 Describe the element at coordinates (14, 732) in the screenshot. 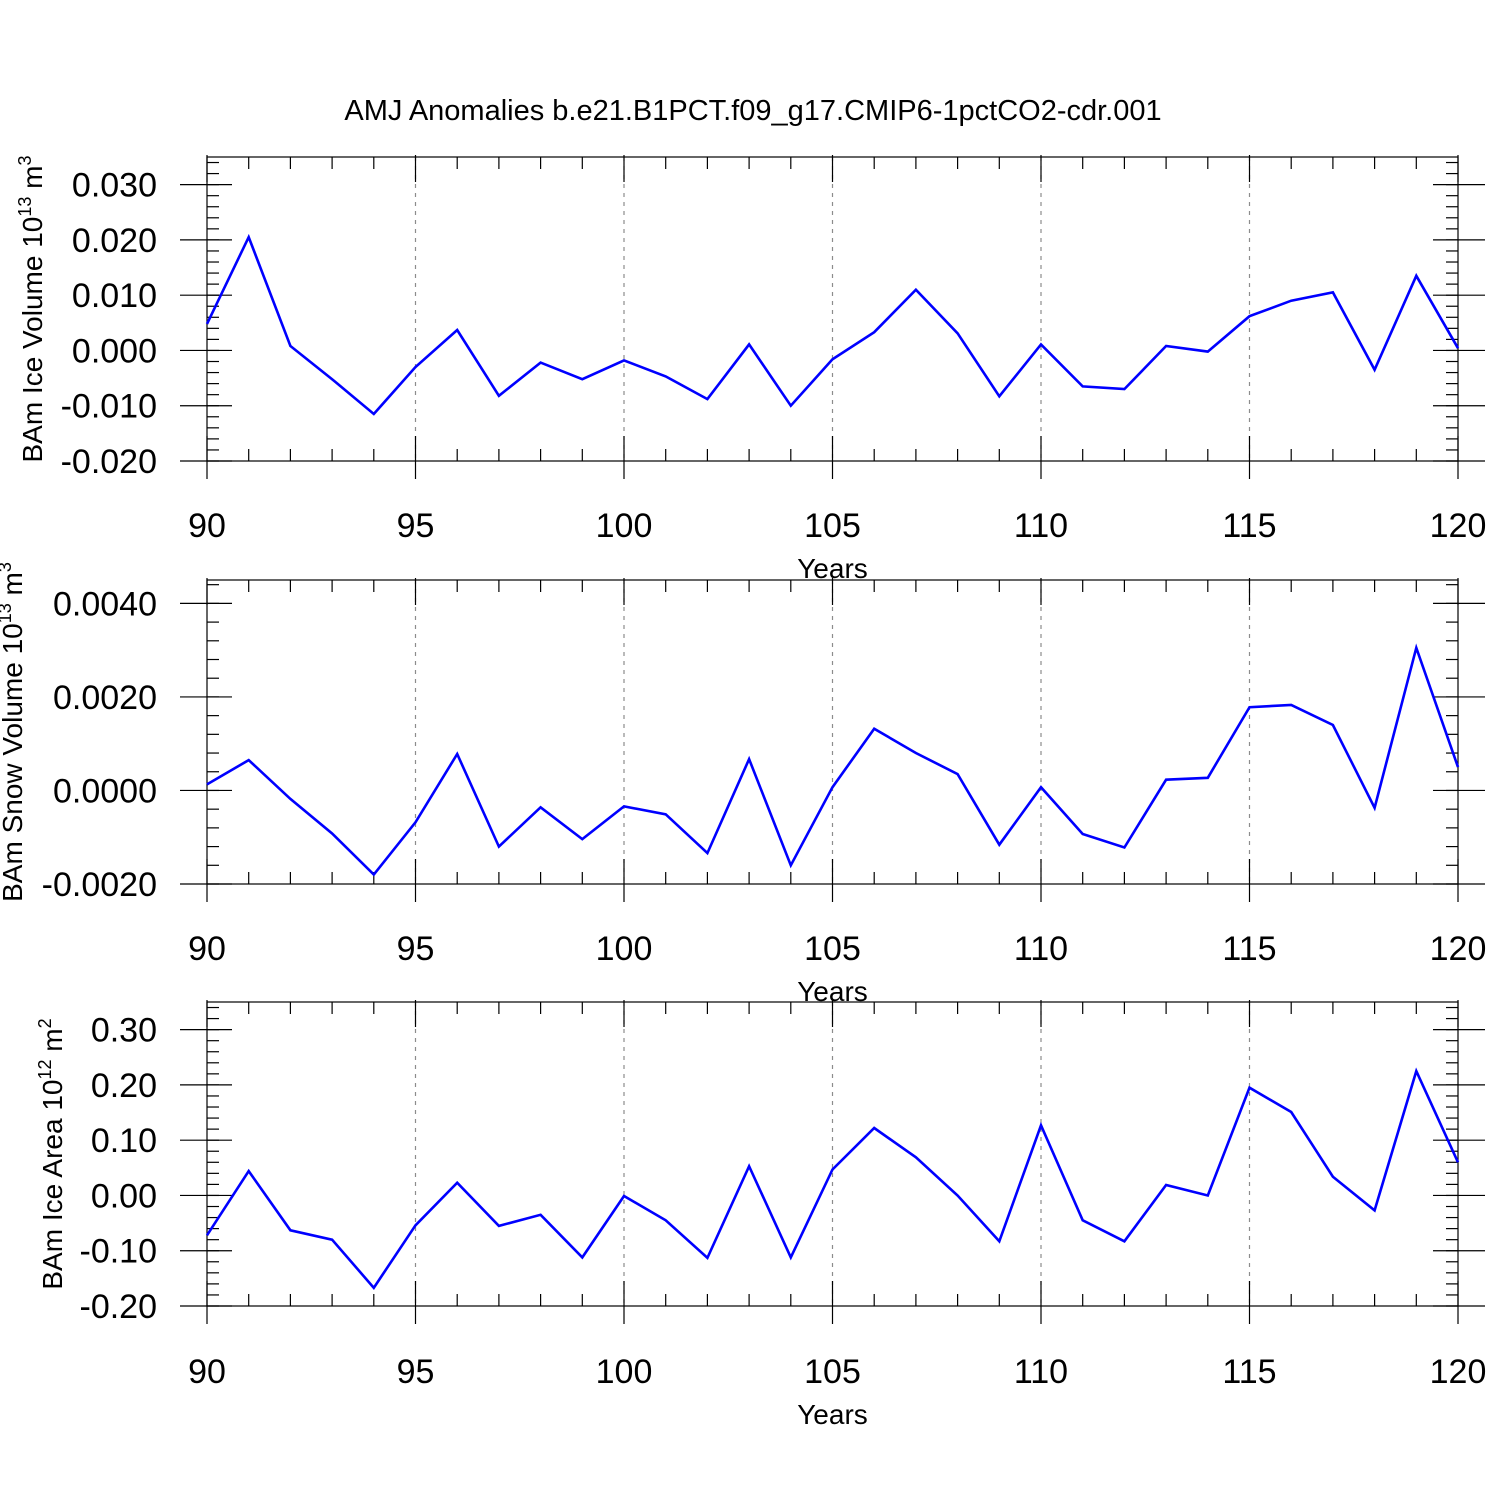

I see `y-axis-title: BAm Snow Volume 1013 m3` at that location.